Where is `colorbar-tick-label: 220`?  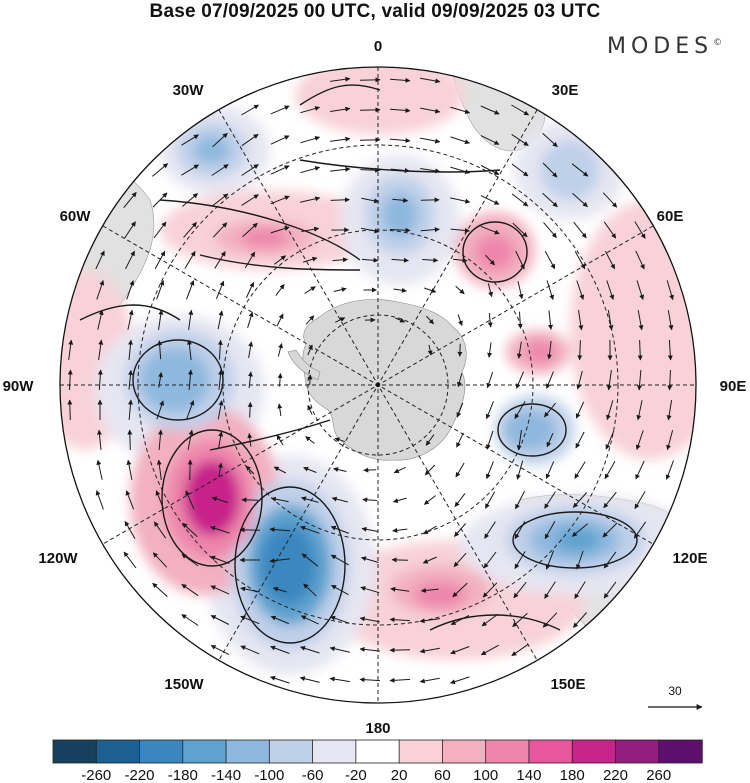
colorbar-tick-label: 220 is located at coordinates (615, 775).